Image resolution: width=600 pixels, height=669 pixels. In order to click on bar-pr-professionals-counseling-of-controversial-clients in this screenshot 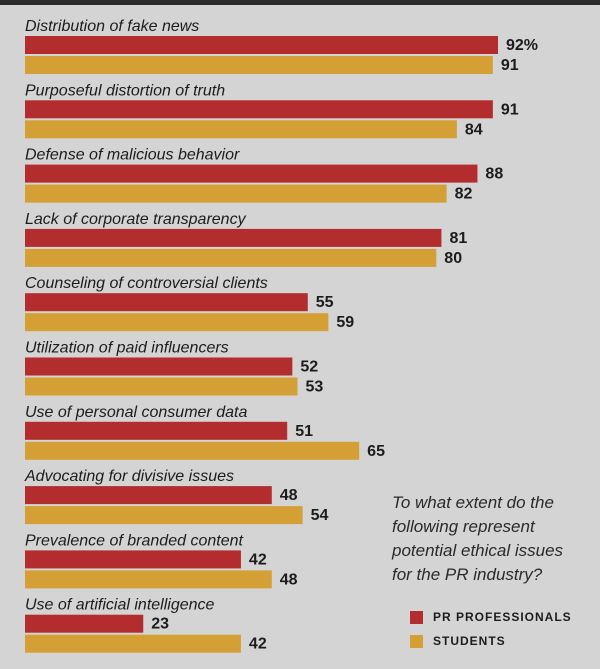, I will do `click(166, 302)`.